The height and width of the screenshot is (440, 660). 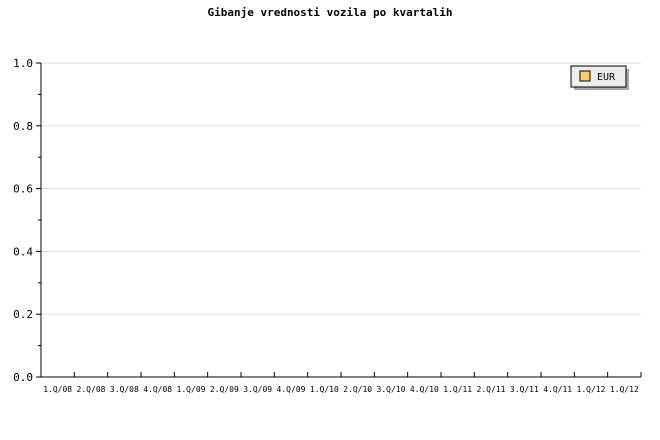 I want to click on x-tick-label: 4.Q/11, so click(x=557, y=389).